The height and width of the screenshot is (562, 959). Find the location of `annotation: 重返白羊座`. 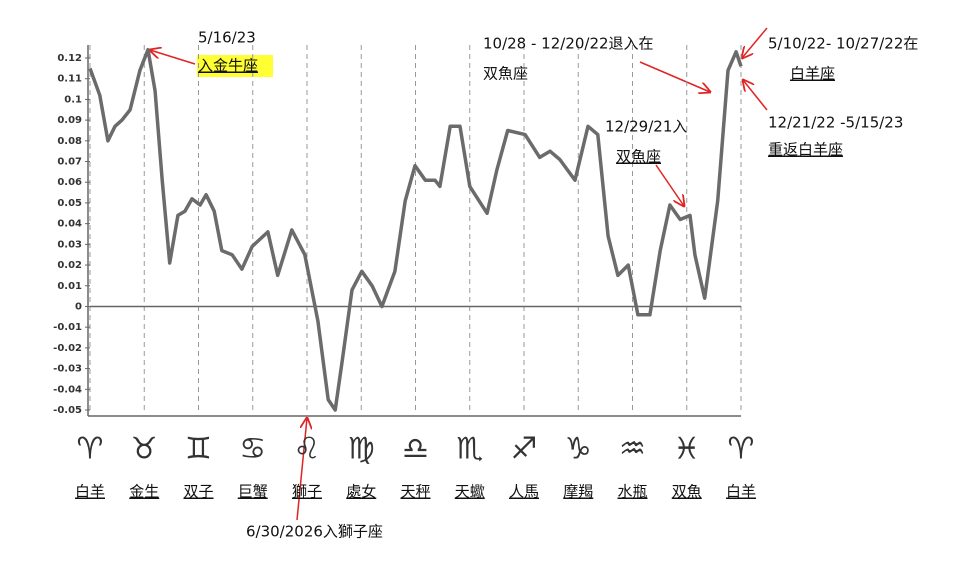

annotation: 重返白羊座 is located at coordinates (805, 150).